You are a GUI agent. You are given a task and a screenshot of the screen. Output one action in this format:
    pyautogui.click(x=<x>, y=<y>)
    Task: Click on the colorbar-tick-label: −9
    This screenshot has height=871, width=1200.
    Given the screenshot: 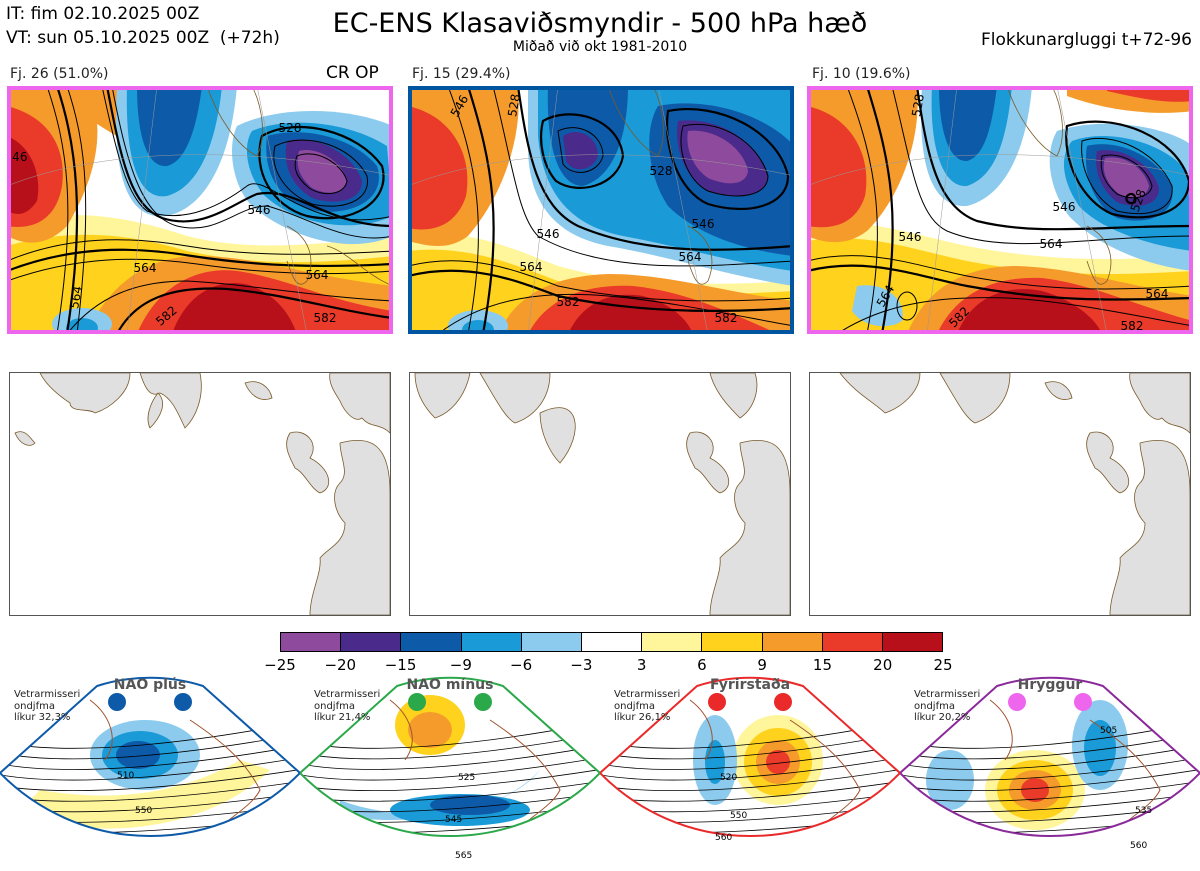 What is the action you would take?
    pyautogui.click(x=460, y=665)
    